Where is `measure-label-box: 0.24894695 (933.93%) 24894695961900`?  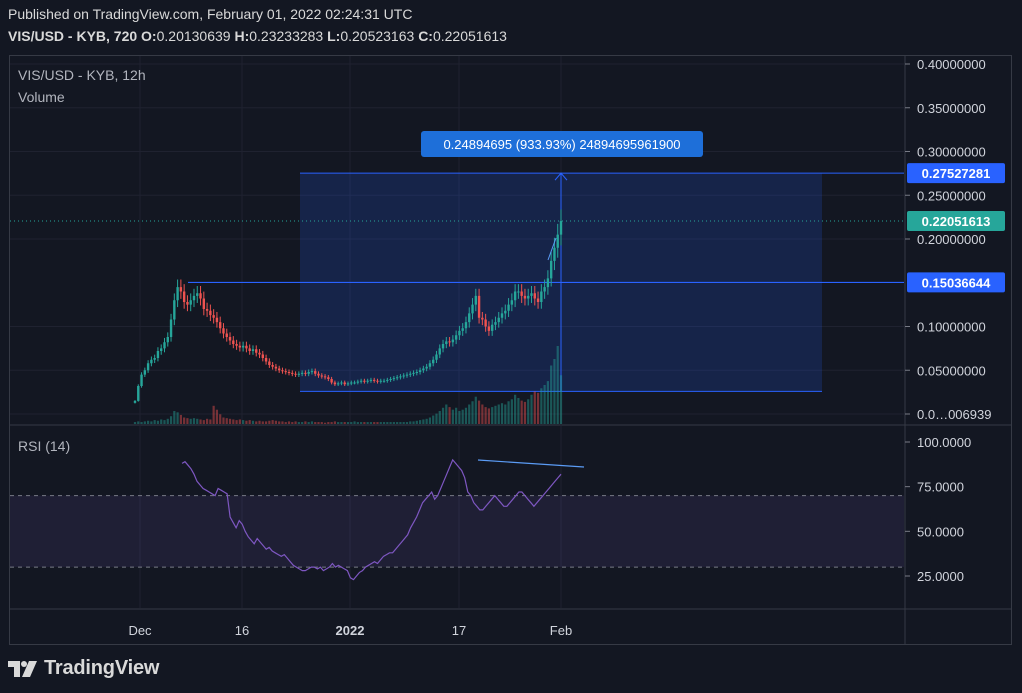
measure-label-box: 0.24894695 (933.93%) 24894695961900 is located at coordinates (562, 144).